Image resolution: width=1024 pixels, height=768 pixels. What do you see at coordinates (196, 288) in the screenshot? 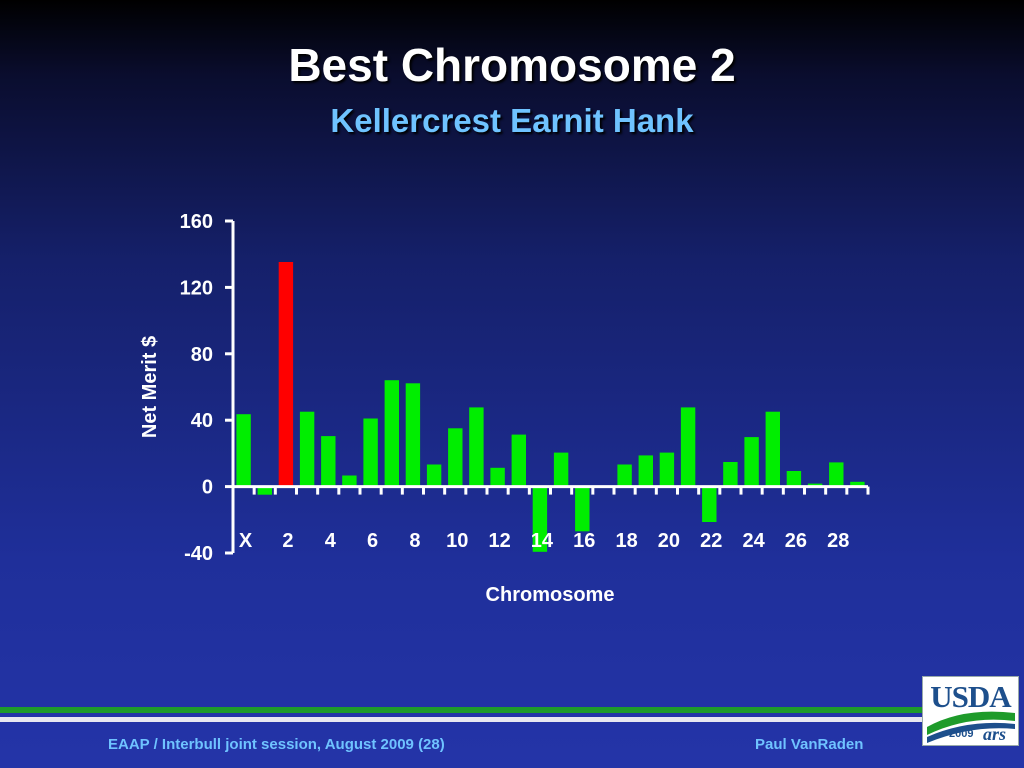
I see `y-tick-label: 120` at bounding box center [196, 288].